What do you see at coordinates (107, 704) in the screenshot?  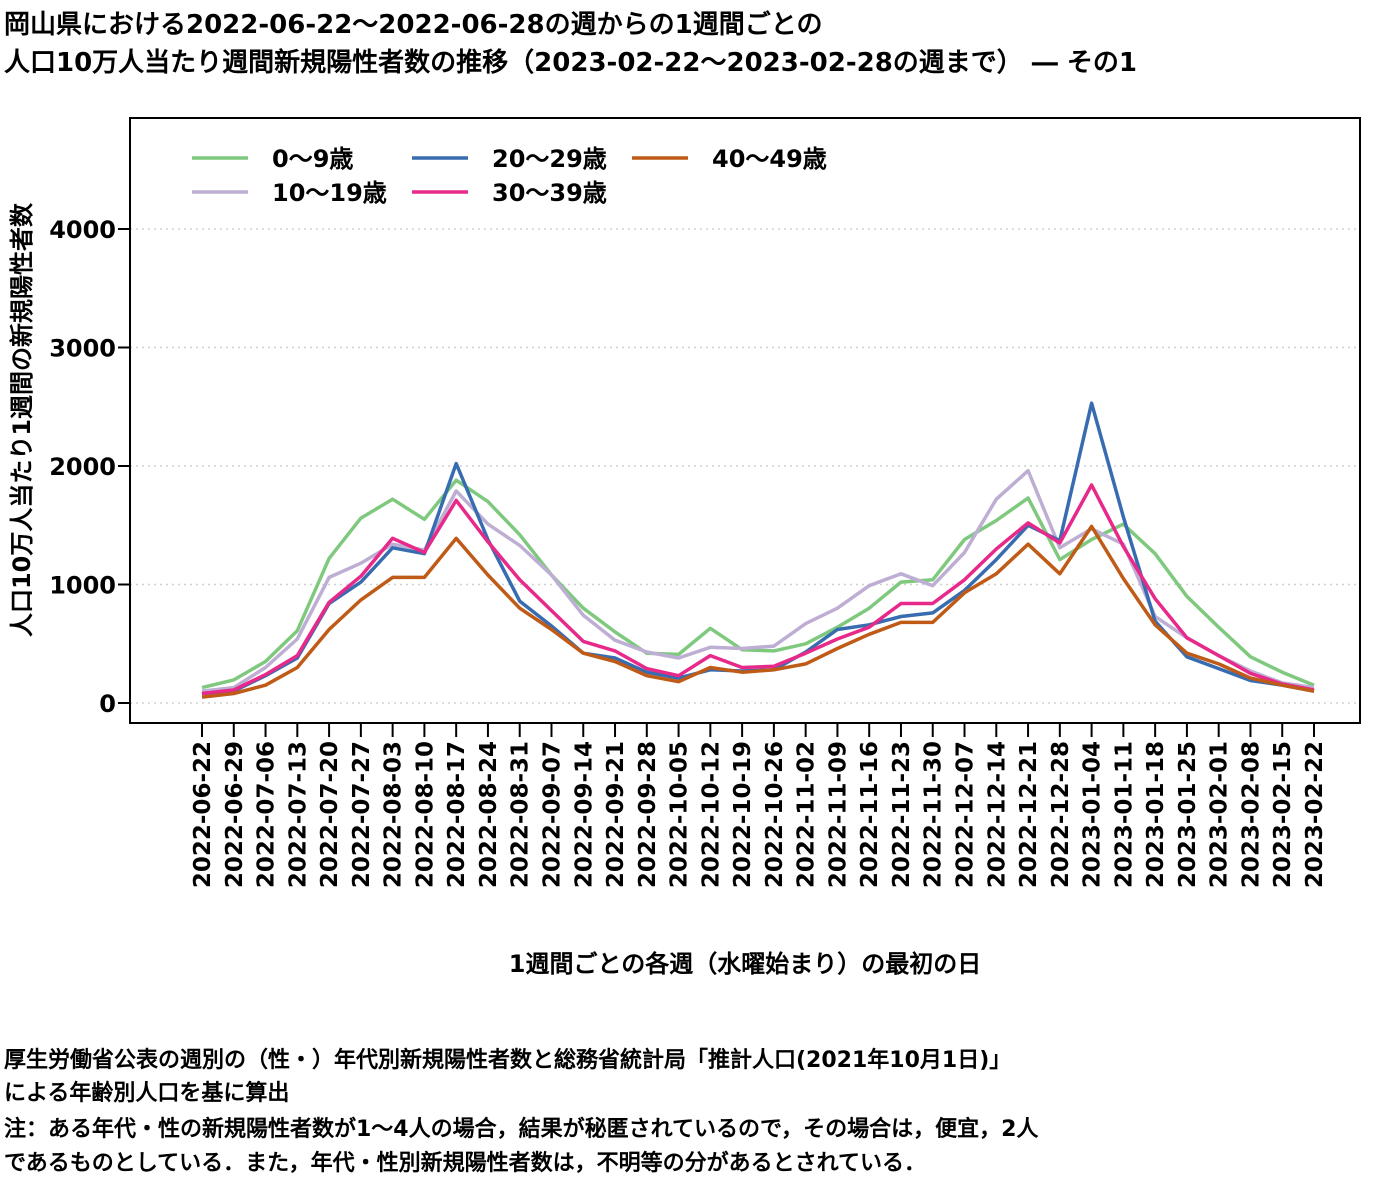 I see `y-tick-label: 0` at bounding box center [107, 704].